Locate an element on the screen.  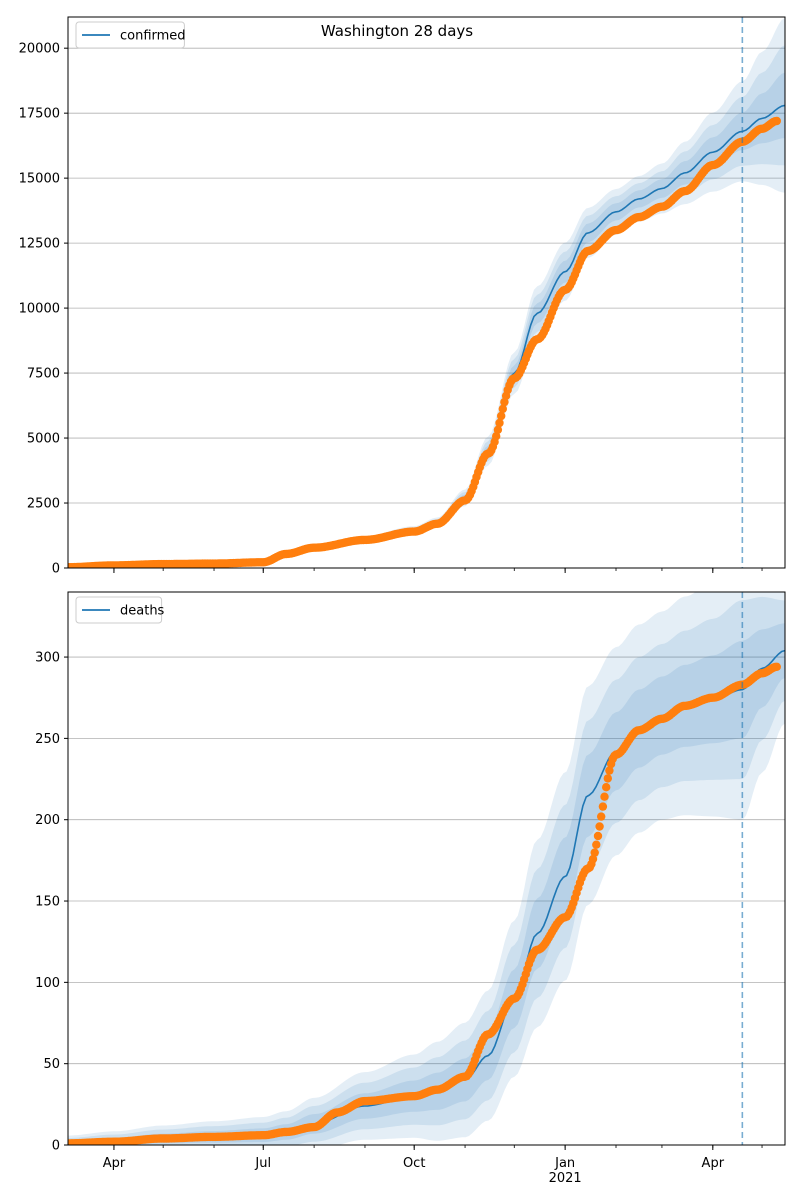
y-tick-label: 12500 is located at coordinates (39, 244).